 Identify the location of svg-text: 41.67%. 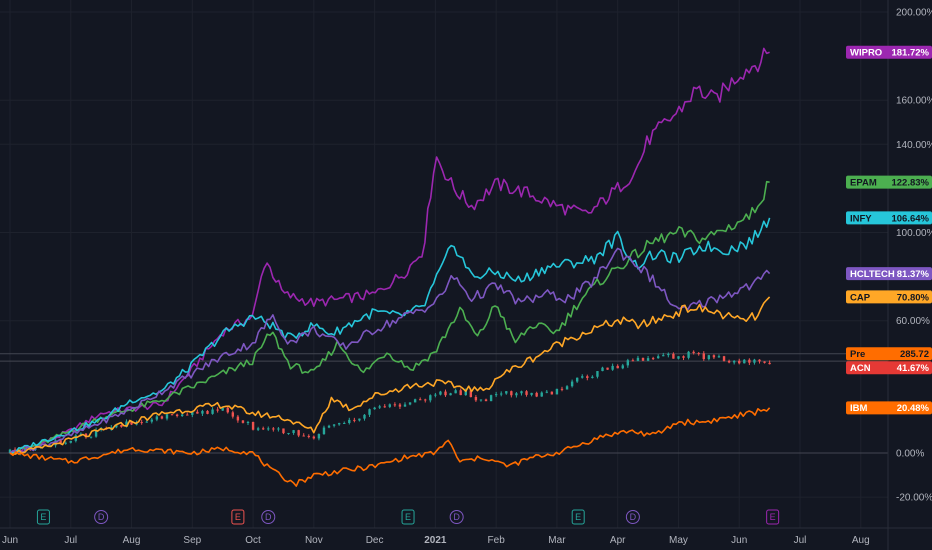
(913, 368).